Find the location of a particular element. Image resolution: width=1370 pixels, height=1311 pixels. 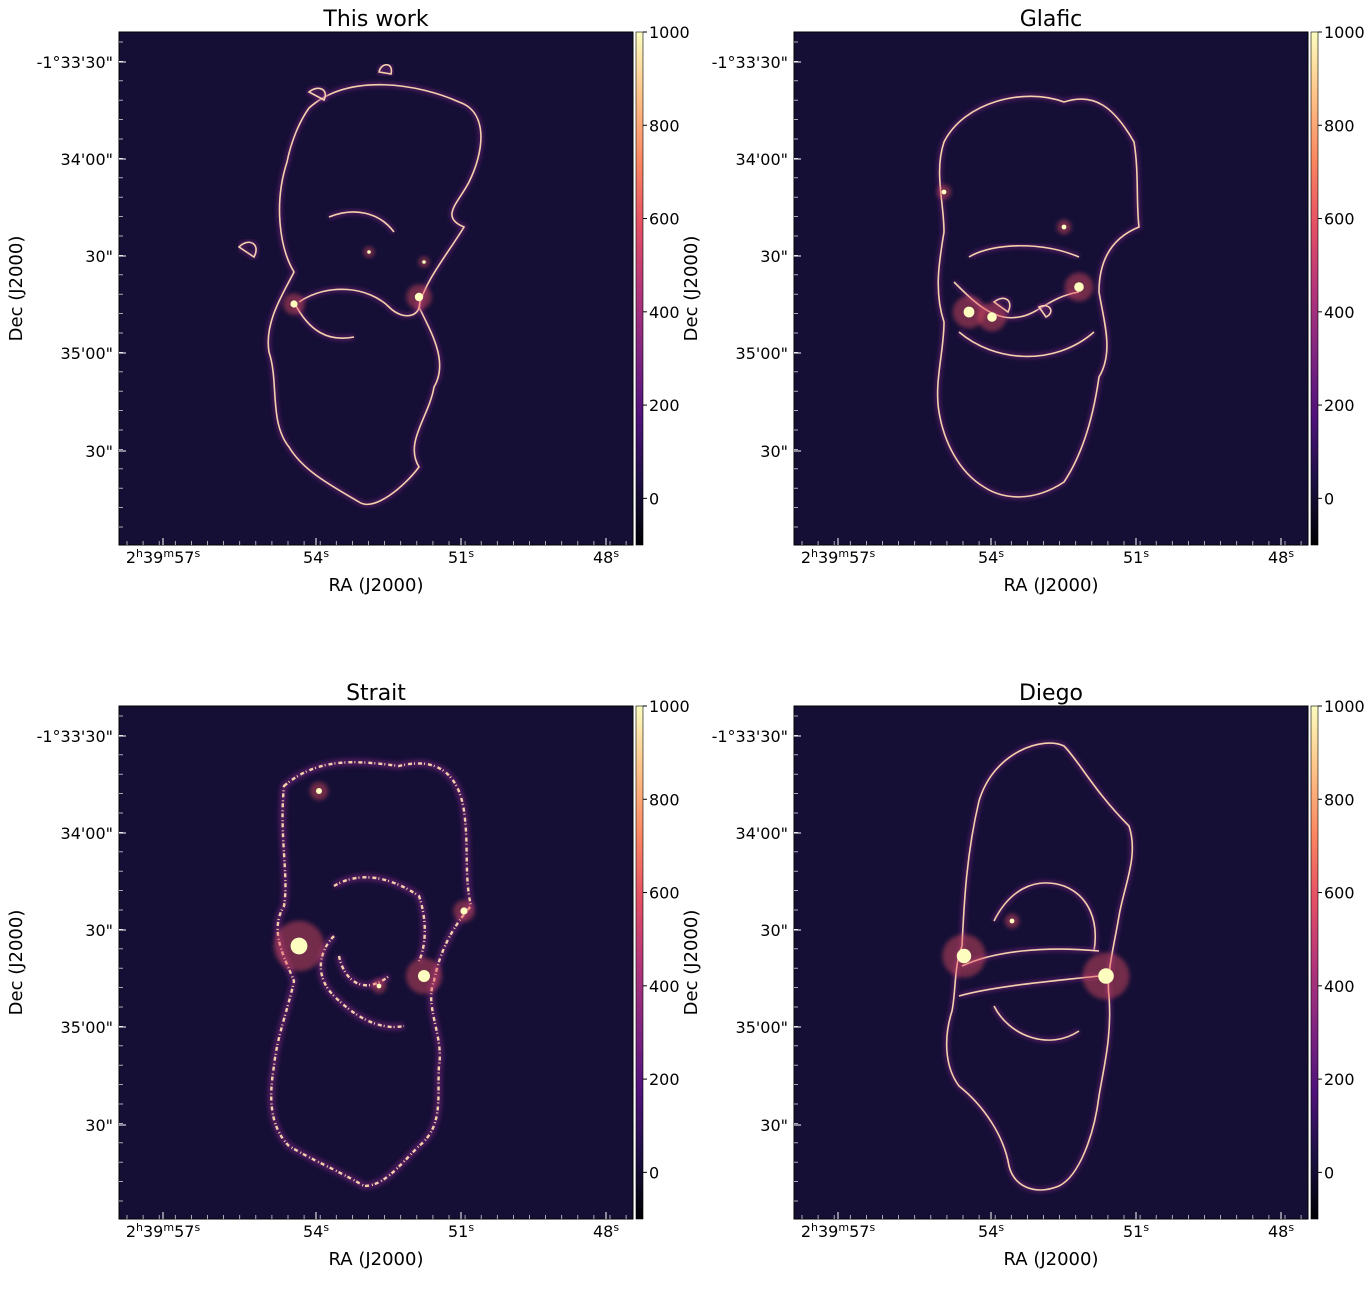

panel-title: Strait is located at coordinates (376, 693).